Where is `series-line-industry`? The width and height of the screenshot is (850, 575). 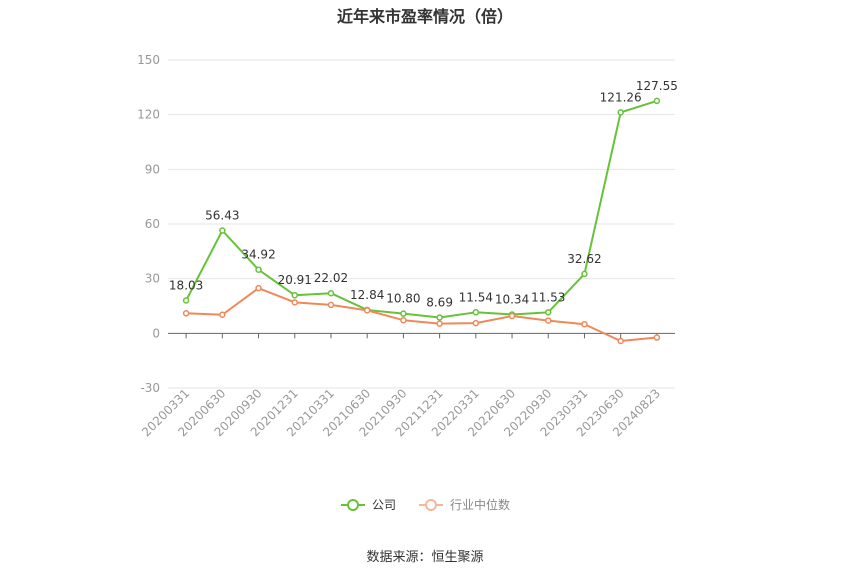
series-line-industry is located at coordinates (421, 314).